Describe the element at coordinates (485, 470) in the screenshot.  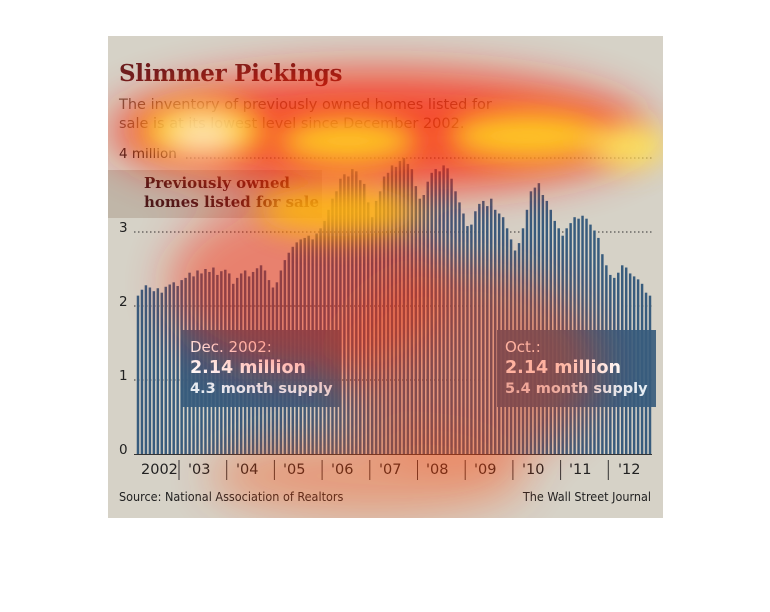
I see `x-label-09: '09` at that location.